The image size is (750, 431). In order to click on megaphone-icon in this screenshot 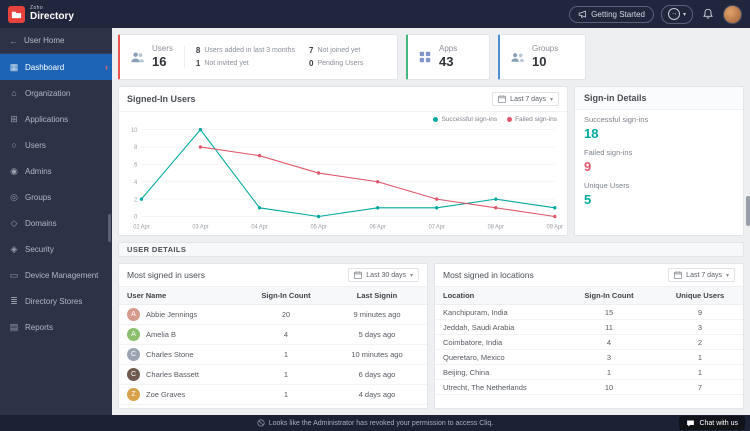, I will do `click(582, 14)`.